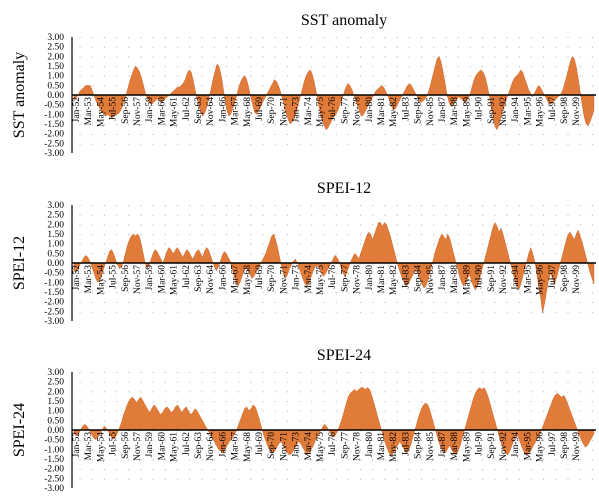  Describe the element at coordinates (55, 77) in the screenshot. I see `y-tick-label: 1.00` at that location.